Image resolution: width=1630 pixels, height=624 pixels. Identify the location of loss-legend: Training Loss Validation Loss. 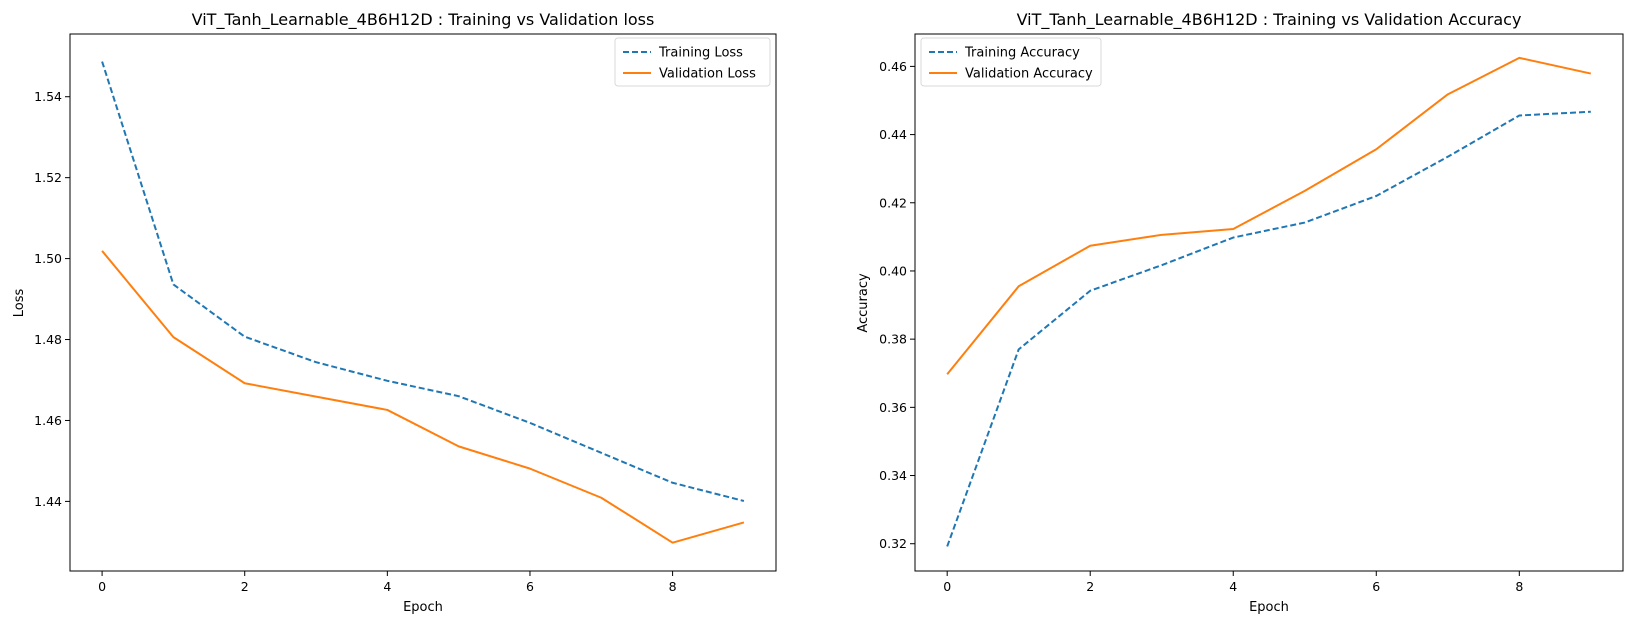
(692, 62).